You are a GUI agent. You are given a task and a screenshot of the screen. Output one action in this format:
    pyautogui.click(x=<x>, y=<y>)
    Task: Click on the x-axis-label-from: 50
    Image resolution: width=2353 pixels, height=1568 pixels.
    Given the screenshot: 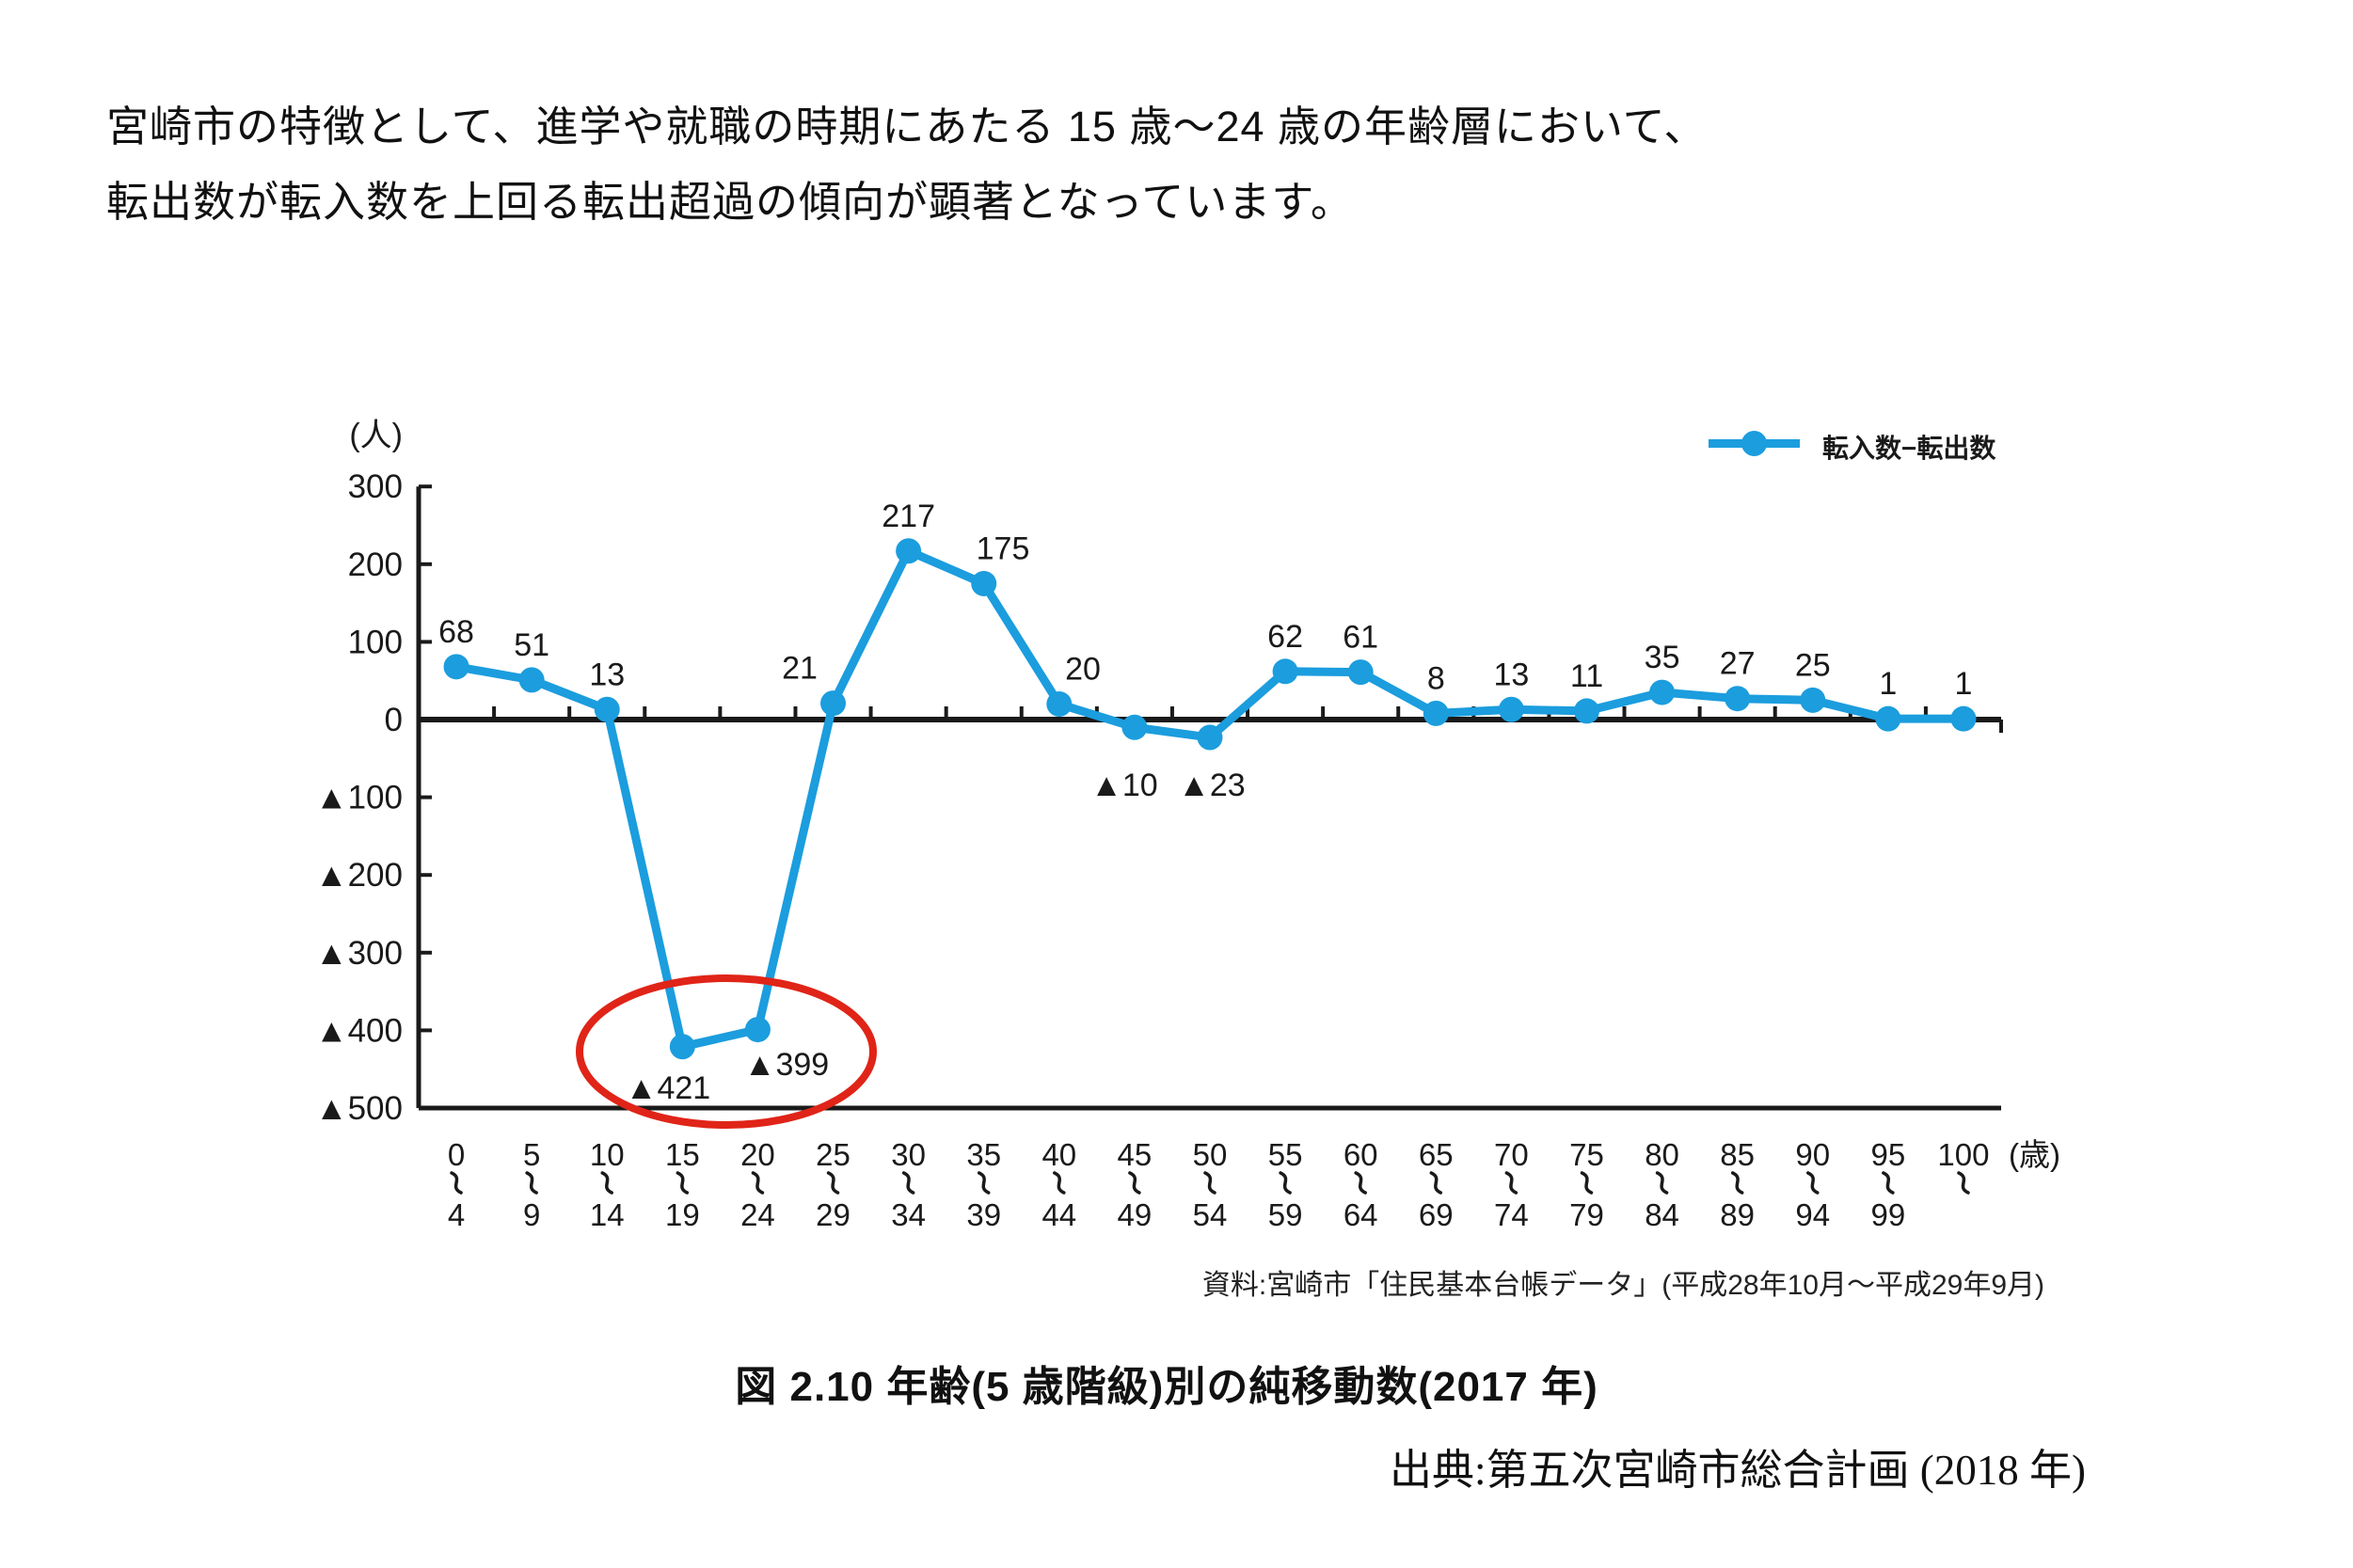 What is the action you would take?
    pyautogui.click(x=1210, y=1154)
    